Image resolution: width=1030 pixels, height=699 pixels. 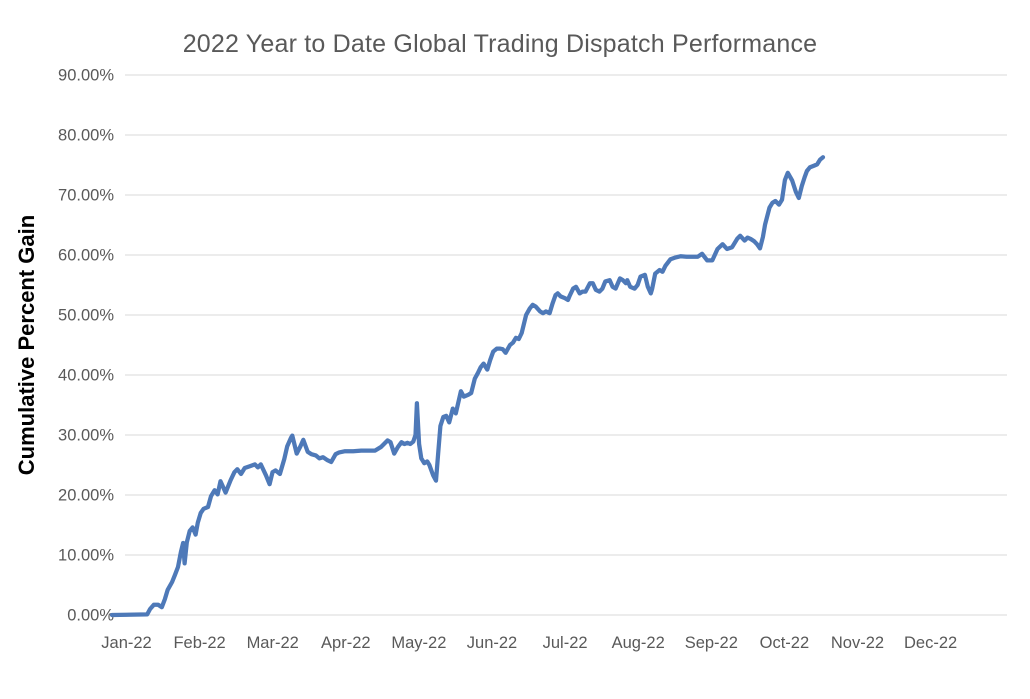 What do you see at coordinates (86, 136) in the screenshot?
I see `y-tick-label: 80.00%` at bounding box center [86, 136].